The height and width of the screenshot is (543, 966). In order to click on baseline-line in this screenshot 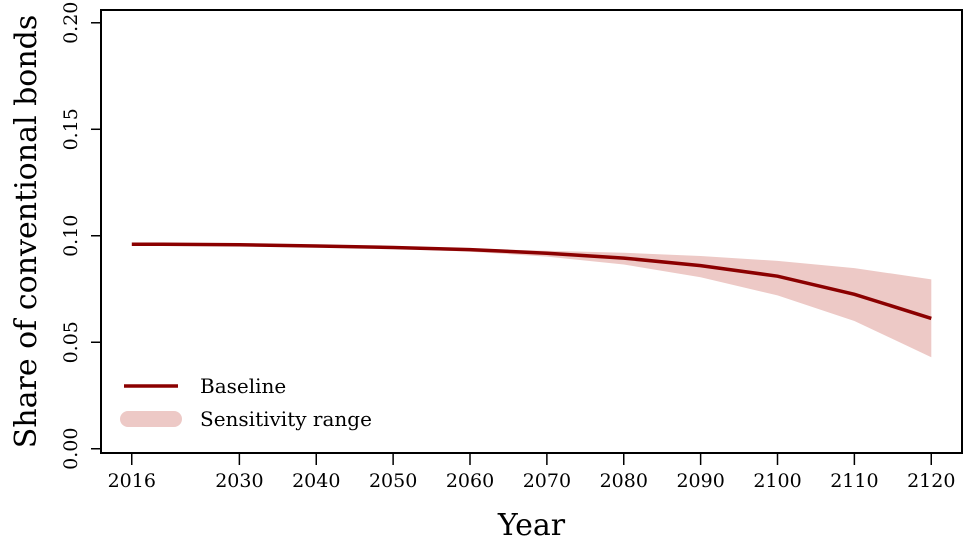, I will do `click(531, 281)`.